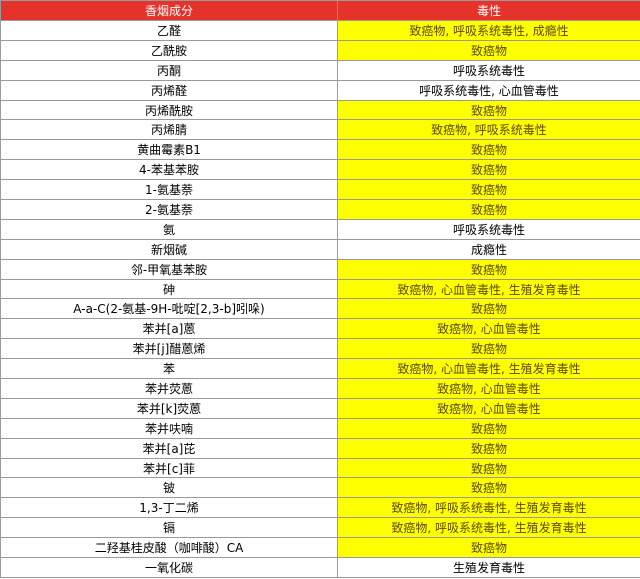 This screenshot has width=640, height=579. What do you see at coordinates (169, 309) in the screenshot?
I see `component-cell: A-a-C(2-氨基-9H-吡啶[2,3-b]吲哚)` at bounding box center [169, 309].